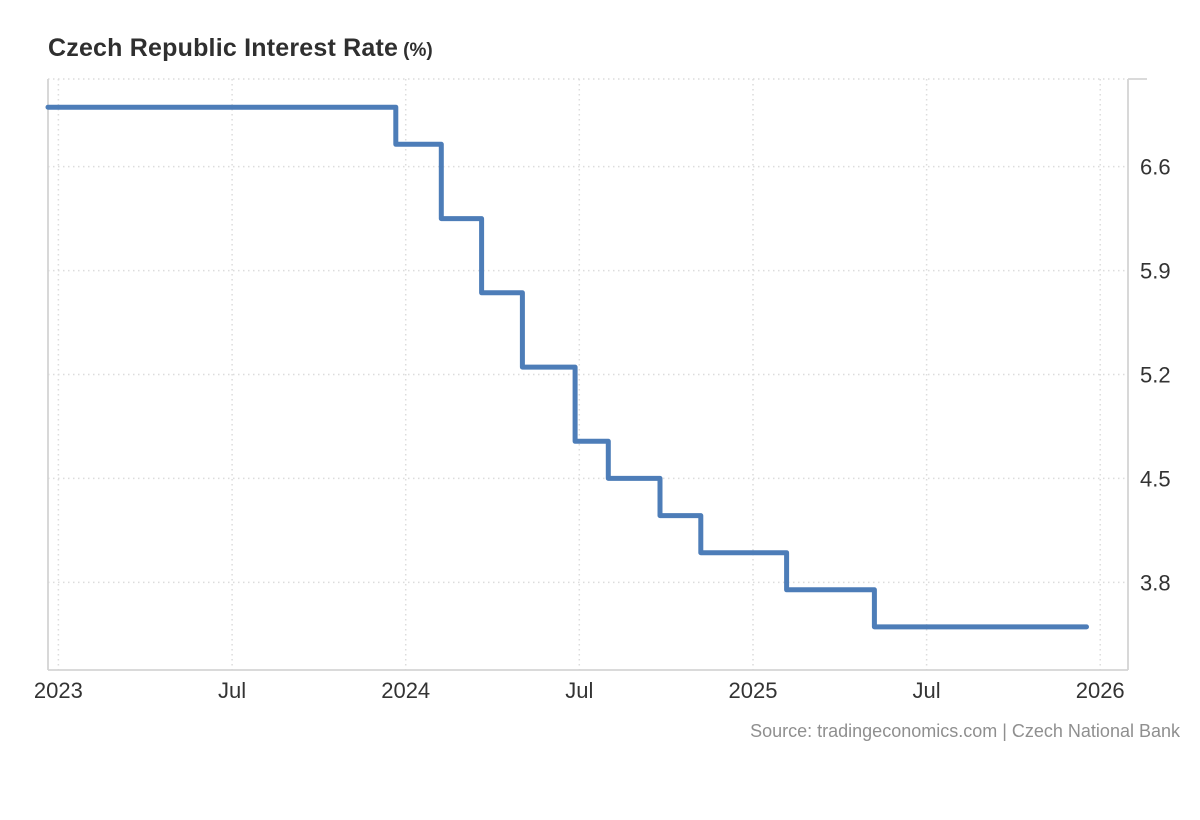 The image size is (1200, 820). Describe the element at coordinates (753, 690) in the screenshot. I see `x-axis-label: 2025` at that location.